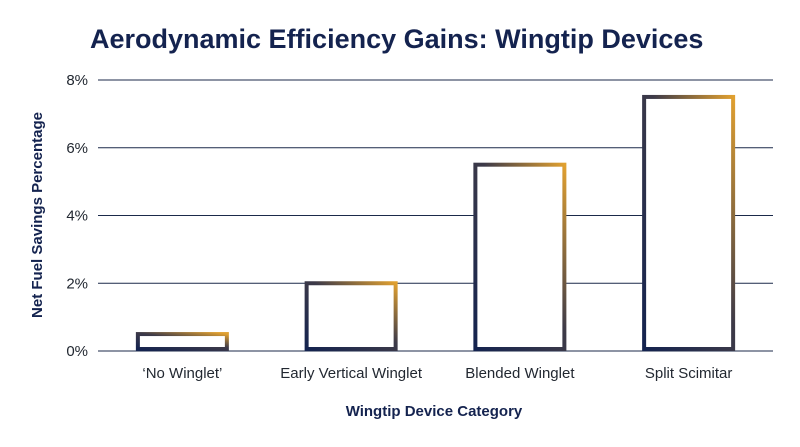 The image size is (800, 447). I want to click on y-tick-label: 8%, so click(77, 80).